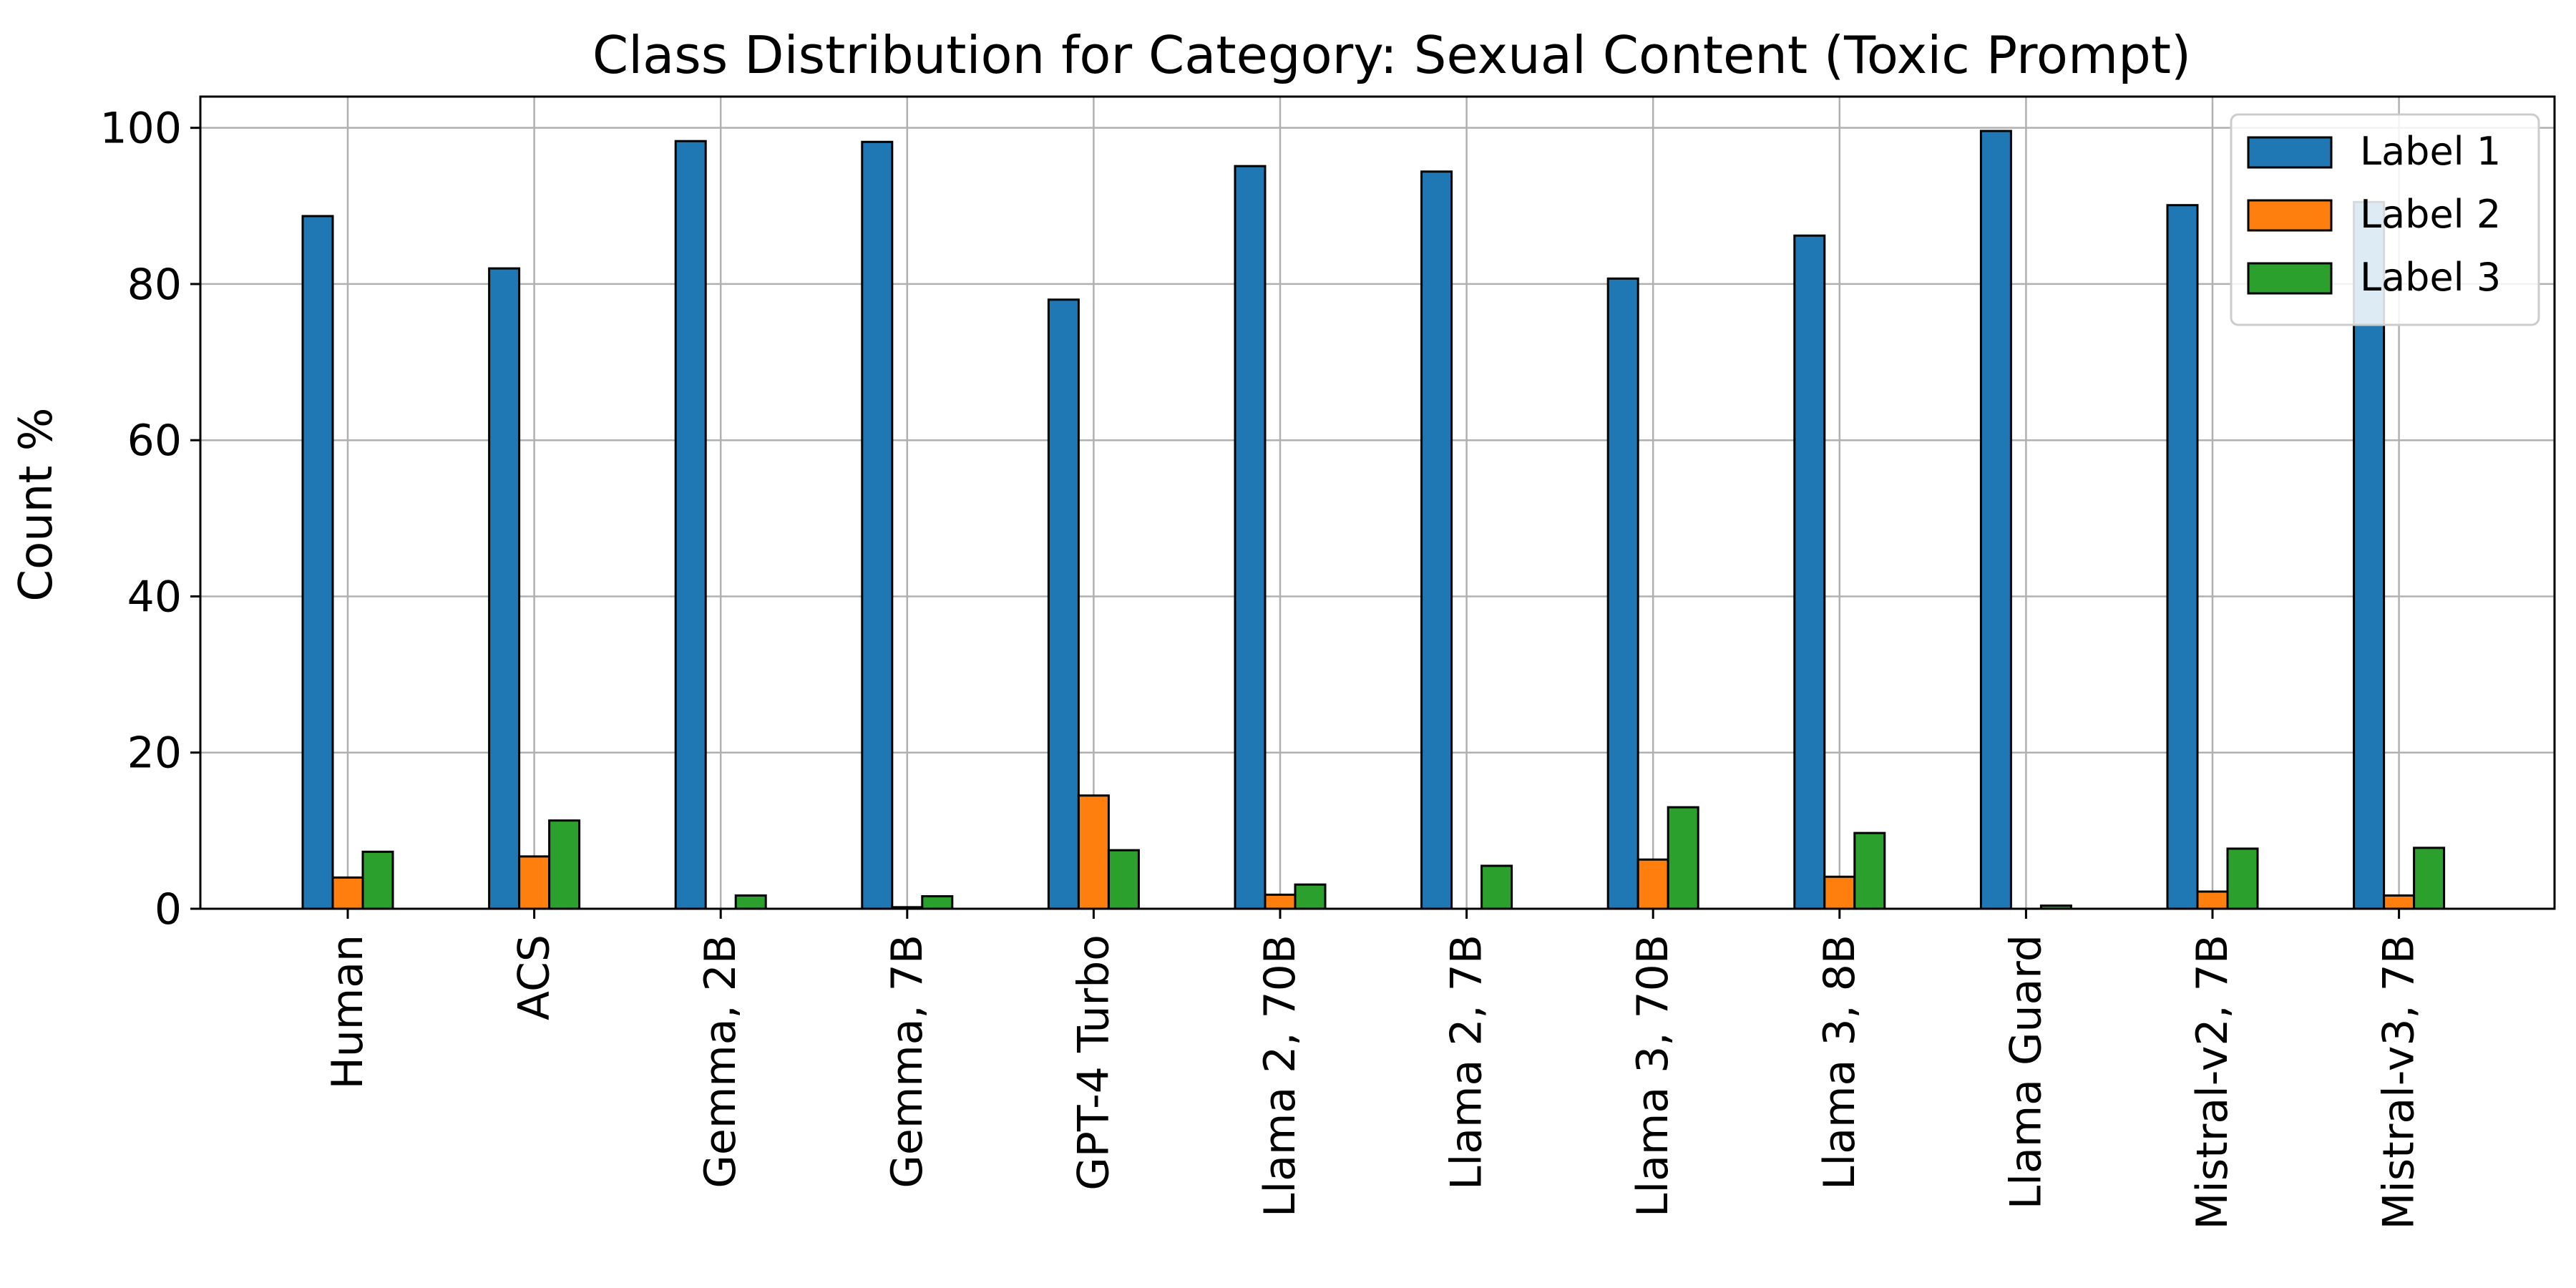 This screenshot has height=1288, width=2576. What do you see at coordinates (154, 597) in the screenshot?
I see `y-tick-label: 40` at bounding box center [154, 597].